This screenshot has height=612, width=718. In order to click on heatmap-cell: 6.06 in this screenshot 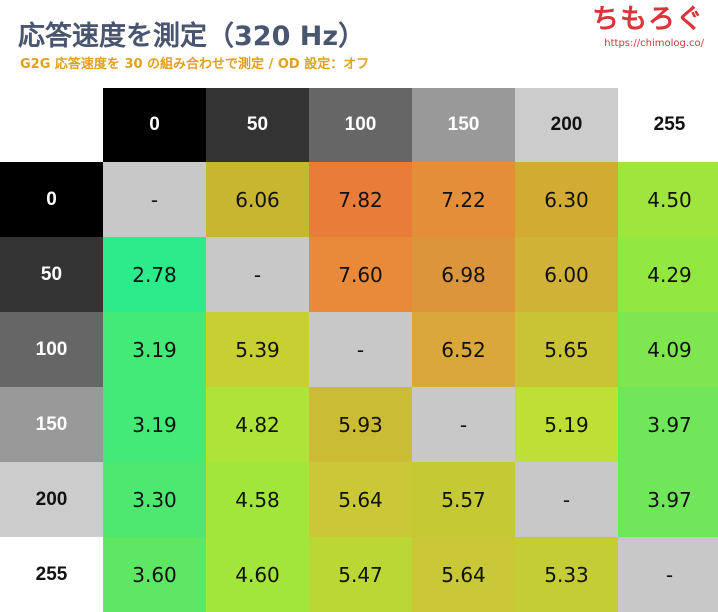, I will do `click(257, 199)`.